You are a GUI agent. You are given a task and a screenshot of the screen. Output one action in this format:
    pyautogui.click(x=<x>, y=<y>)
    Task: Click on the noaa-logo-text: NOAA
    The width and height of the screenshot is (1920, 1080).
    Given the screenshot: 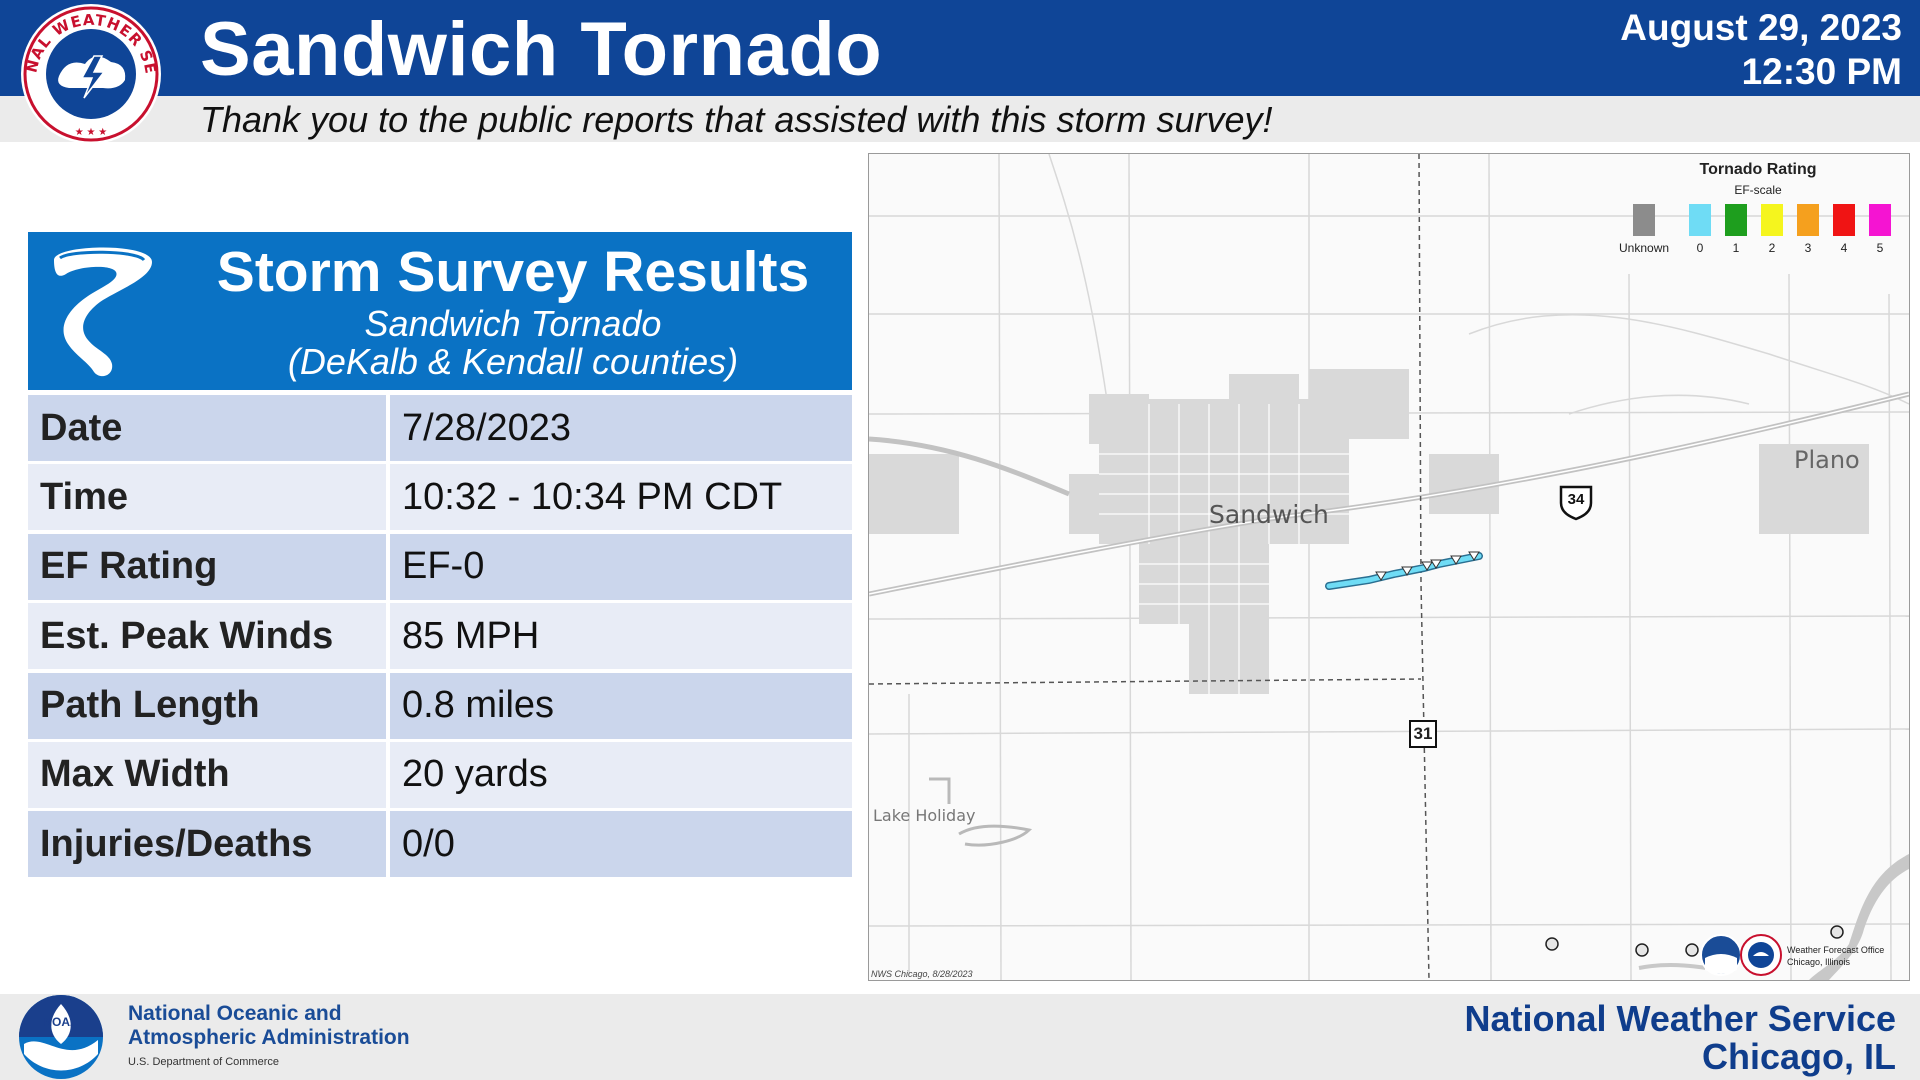 What is the action you would take?
    pyautogui.click(x=61, y=1022)
    